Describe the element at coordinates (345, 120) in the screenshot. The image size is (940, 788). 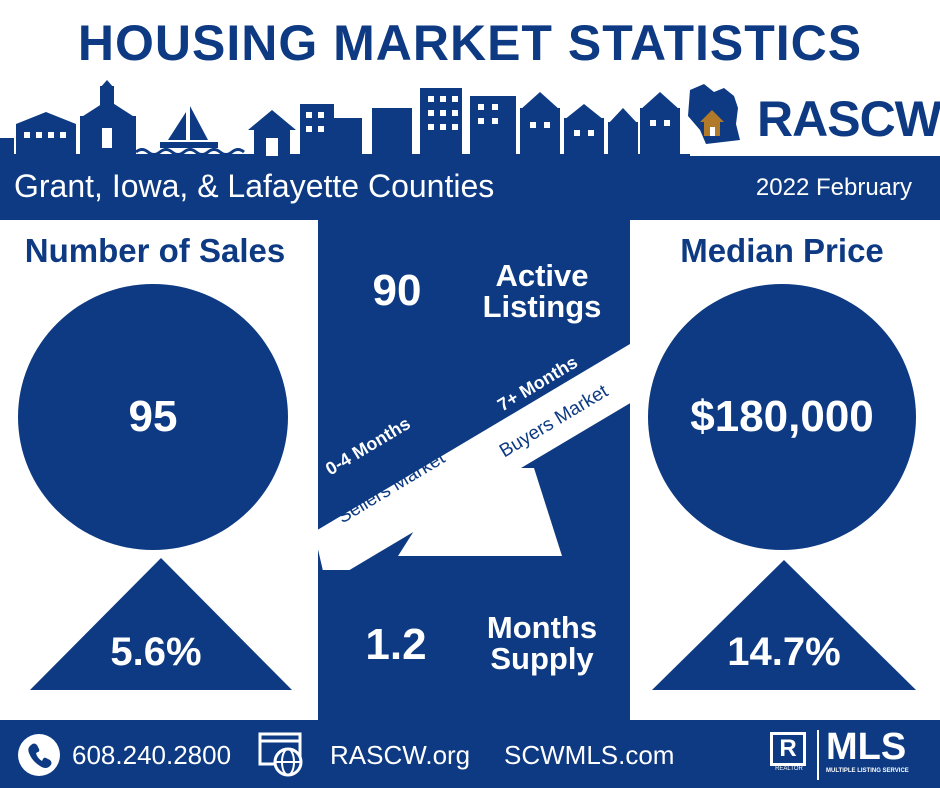
I see `skyline-icon` at that location.